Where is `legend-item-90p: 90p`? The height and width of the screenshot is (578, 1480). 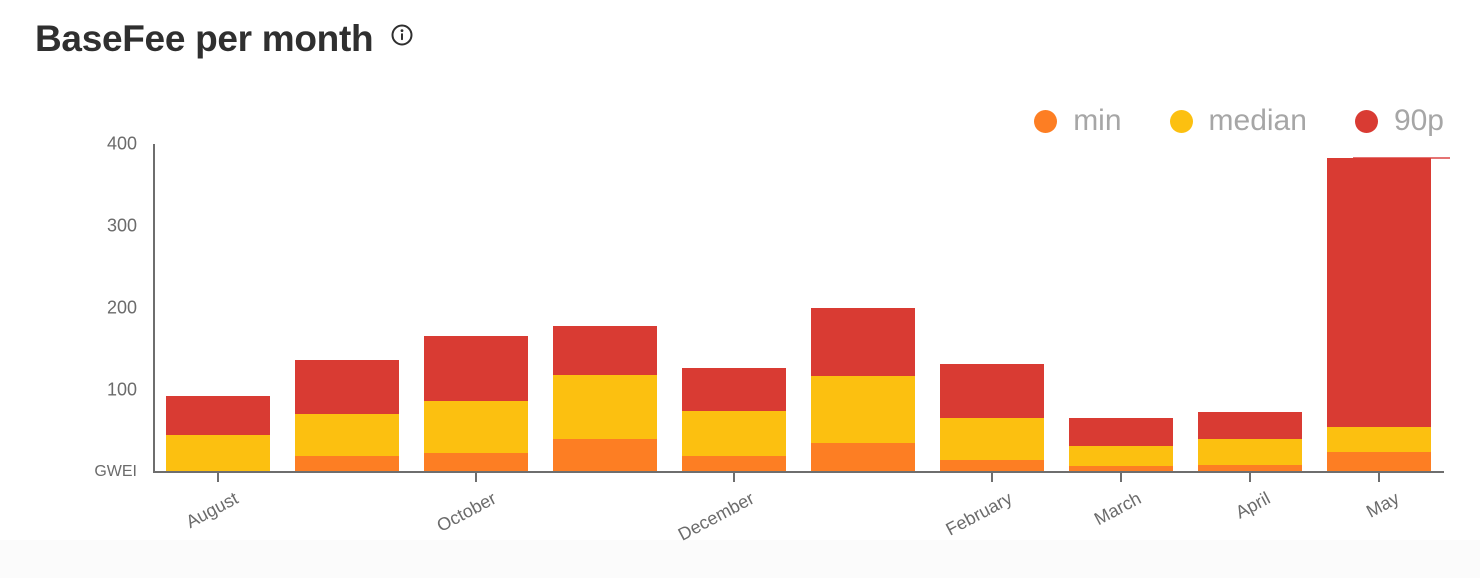
legend-item-90p: 90p is located at coordinates (1401, 131).